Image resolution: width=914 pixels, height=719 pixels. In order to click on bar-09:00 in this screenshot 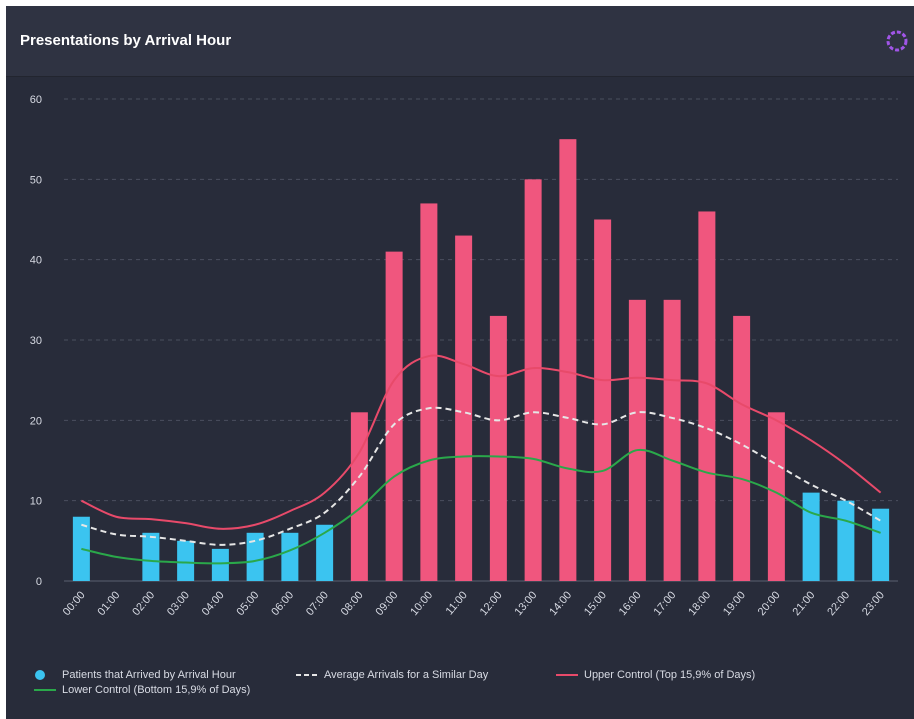, I will do `click(394, 416)`.